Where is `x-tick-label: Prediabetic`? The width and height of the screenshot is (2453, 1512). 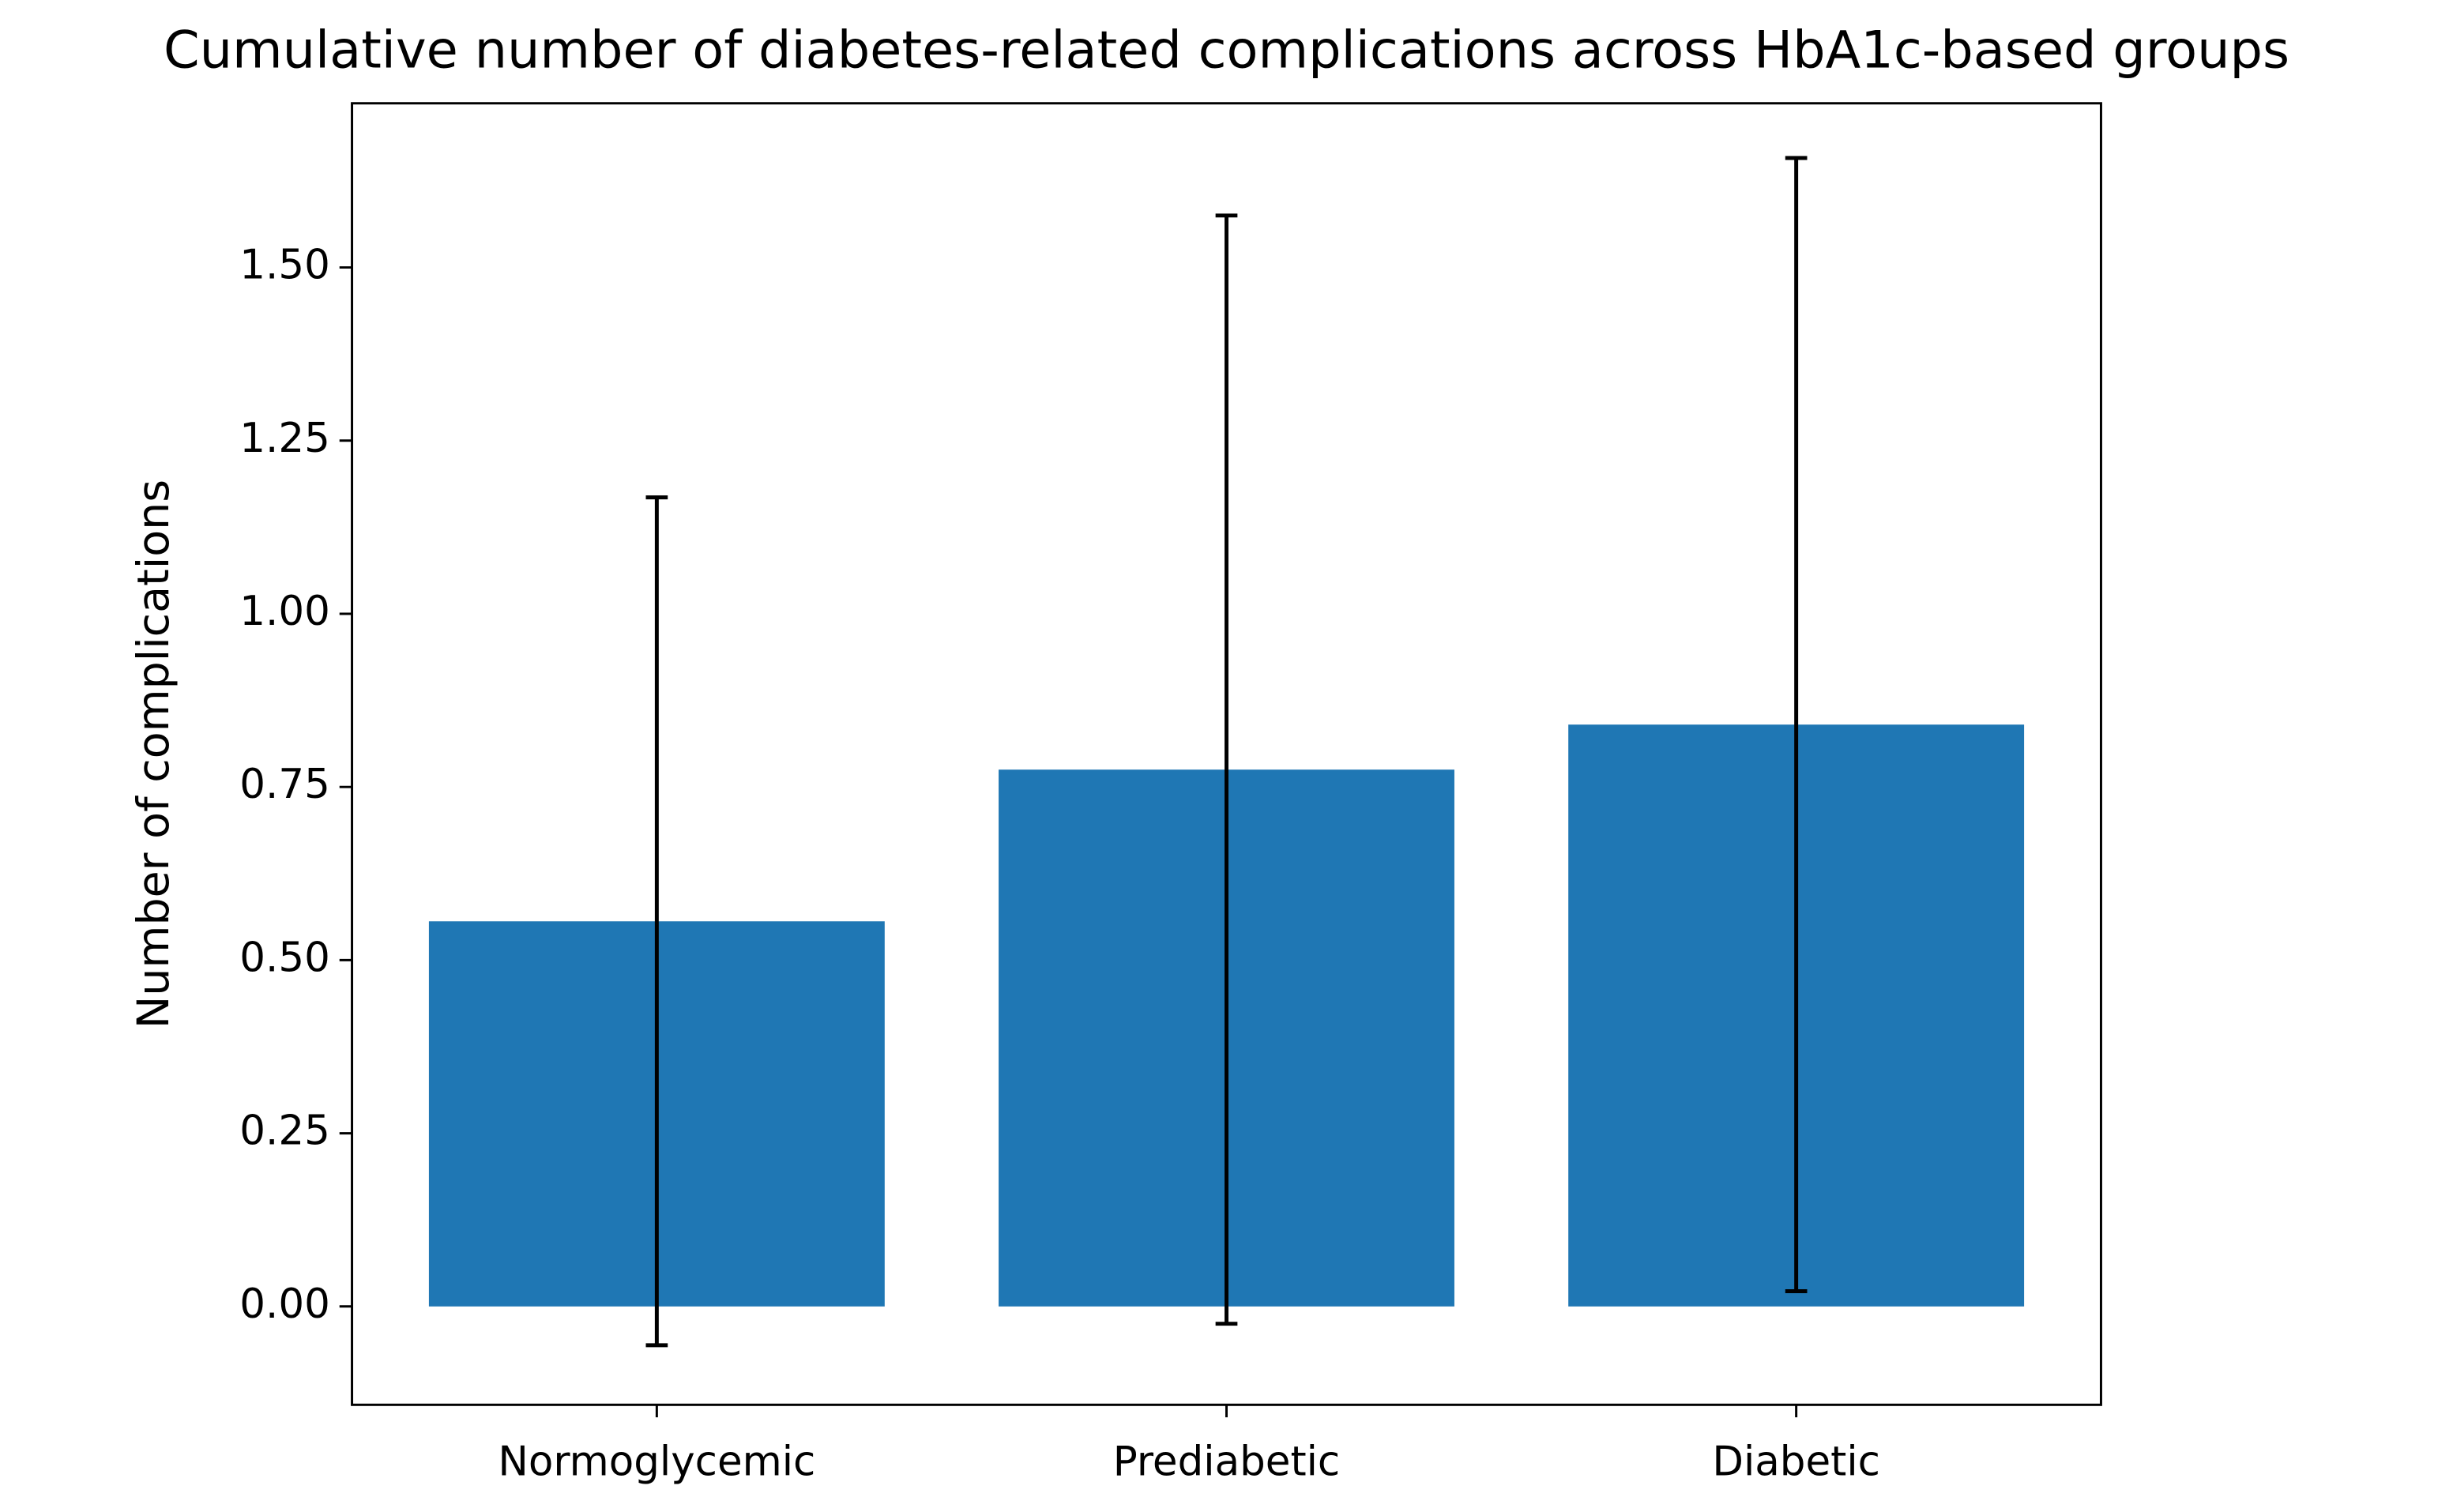
x-tick-label: Prediabetic is located at coordinates (1226, 1462).